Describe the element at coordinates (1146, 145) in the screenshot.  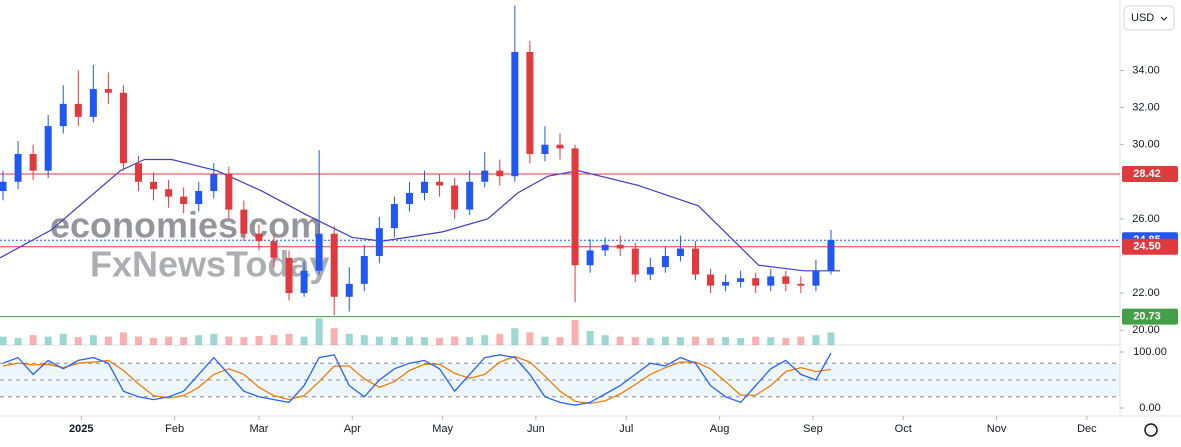
I see `y-tick-label: 30.00` at that location.